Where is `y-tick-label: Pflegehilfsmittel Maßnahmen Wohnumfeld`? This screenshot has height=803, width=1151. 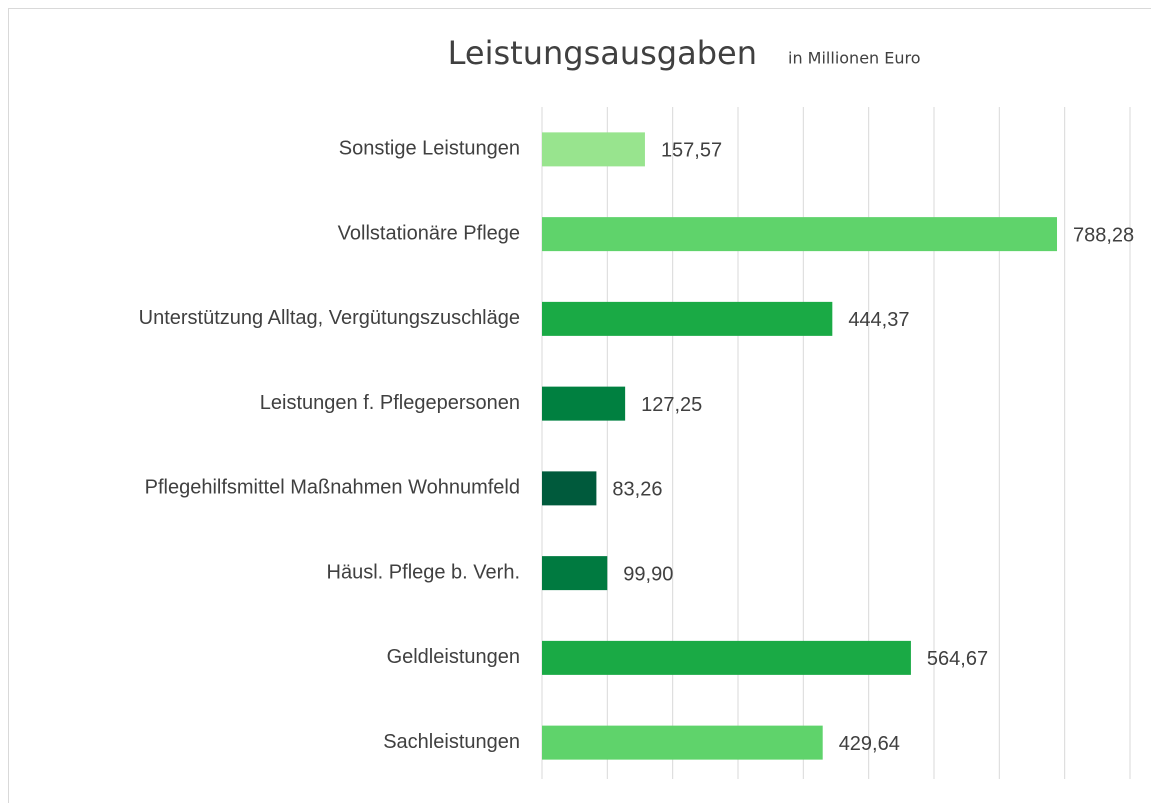 y-tick-label: Pflegehilfsmittel Maßnahmen Wohnumfeld is located at coordinates (332, 488).